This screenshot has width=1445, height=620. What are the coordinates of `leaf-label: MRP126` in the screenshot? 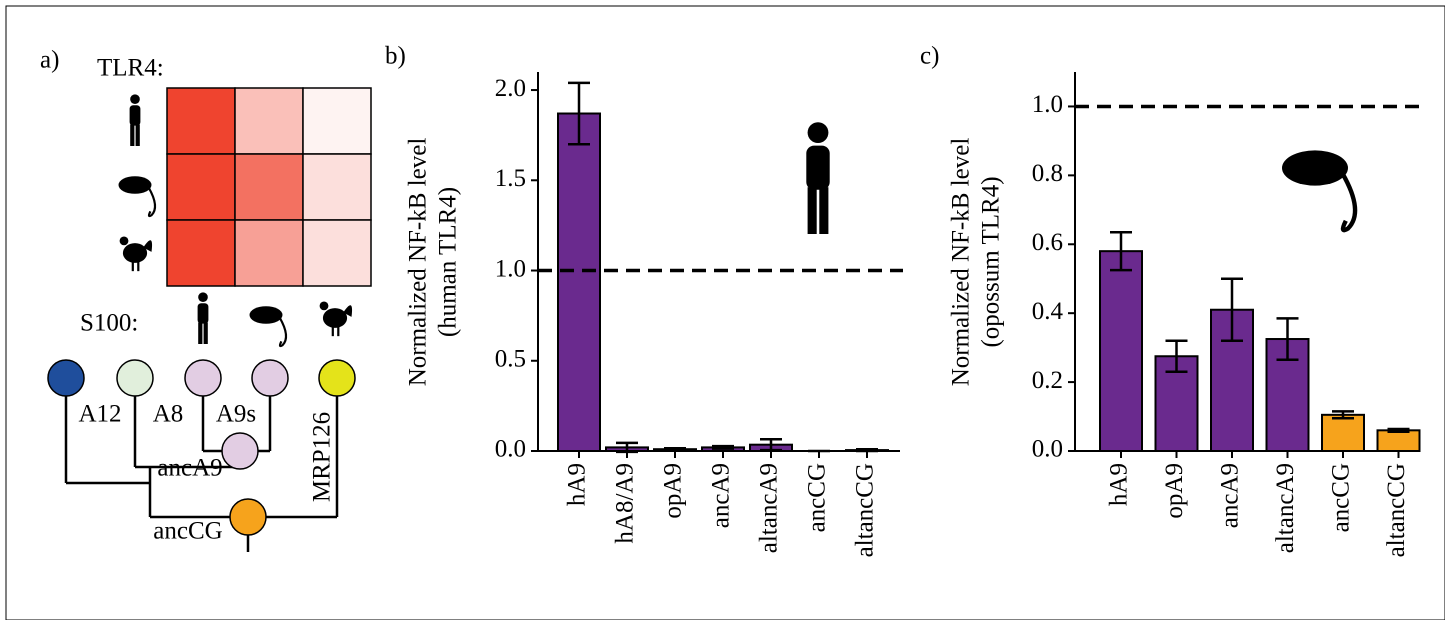 It's located at (322, 457).